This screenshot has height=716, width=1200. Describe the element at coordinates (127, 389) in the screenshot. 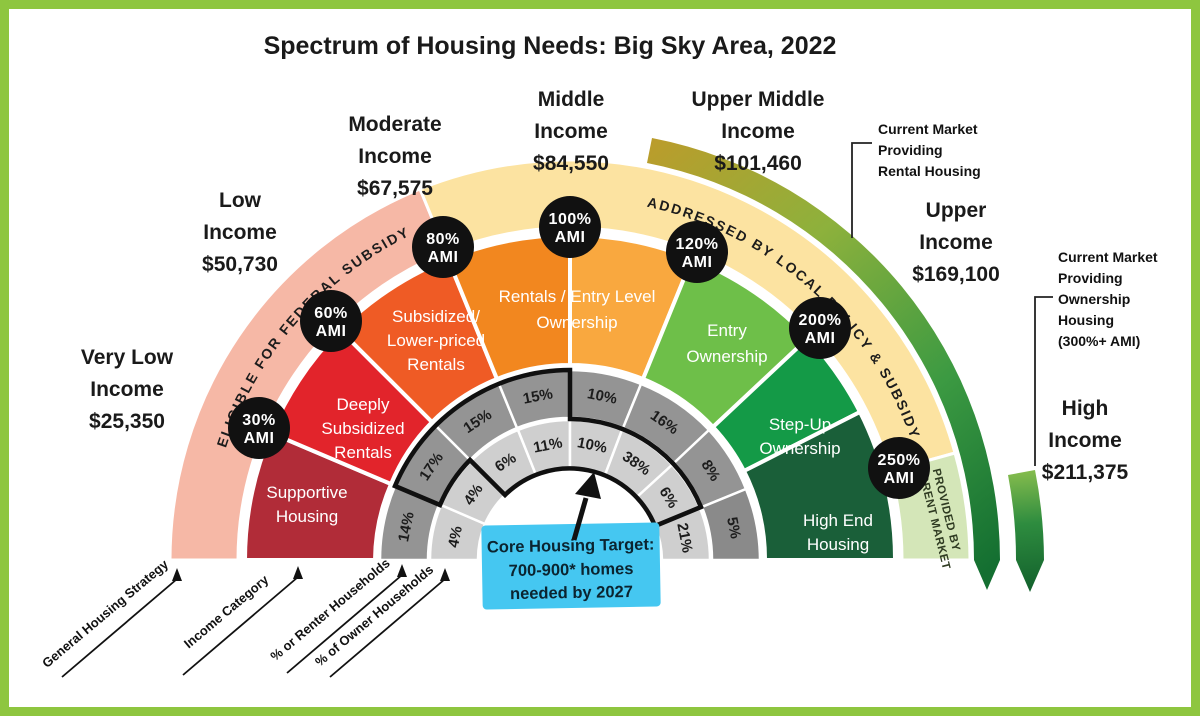

I see `income-very-low: Very Low Income $25,350` at that location.